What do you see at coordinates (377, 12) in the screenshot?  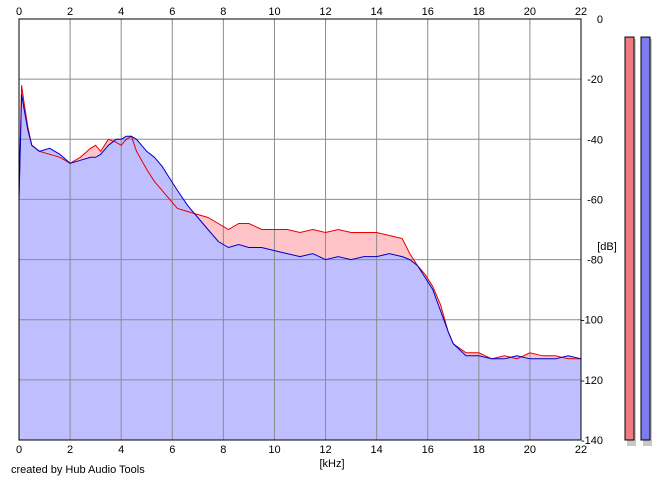 I see `x-tick-label-top: 14` at bounding box center [377, 12].